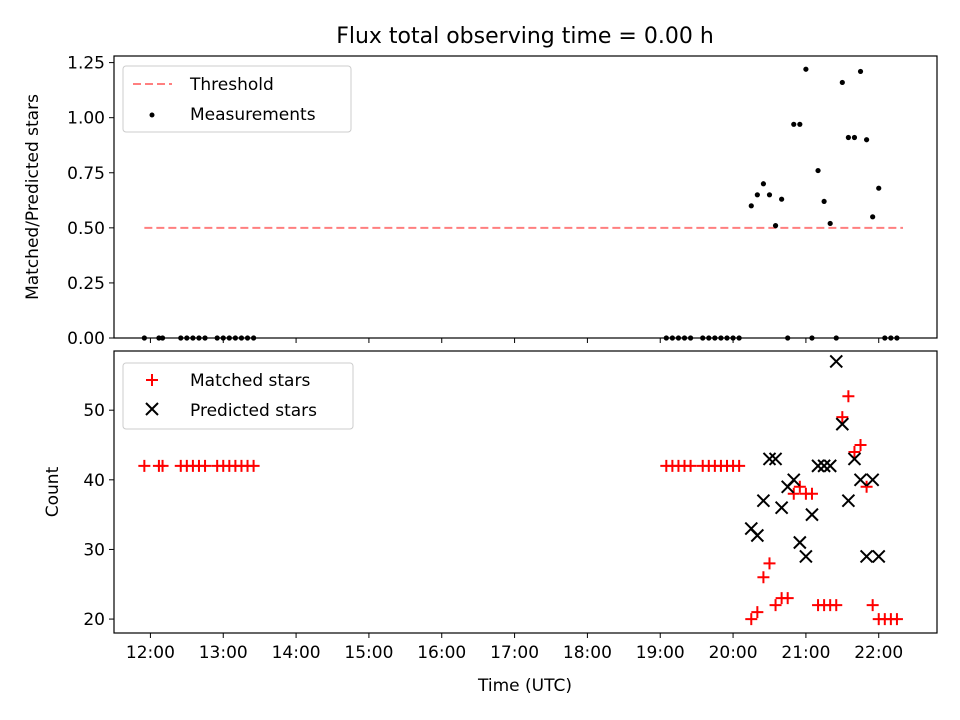  Describe the element at coordinates (368, 653) in the screenshot. I see `x-tick-label: 15:00` at that location.